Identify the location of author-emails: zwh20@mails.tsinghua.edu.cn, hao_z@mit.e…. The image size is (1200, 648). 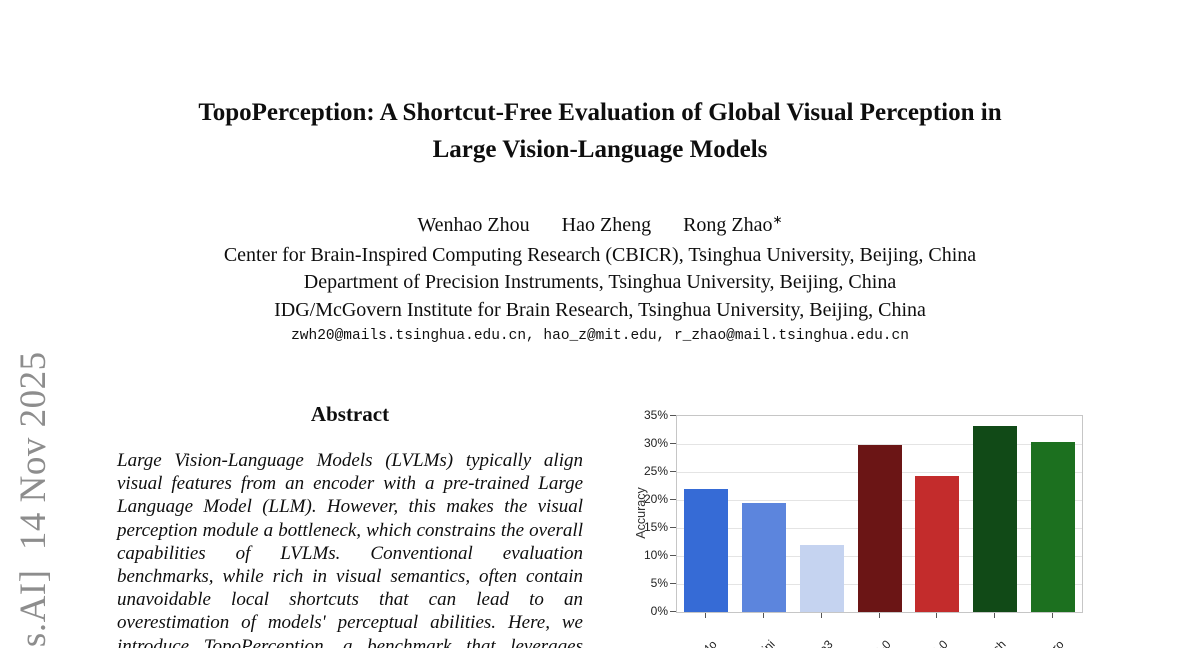
(600, 336).